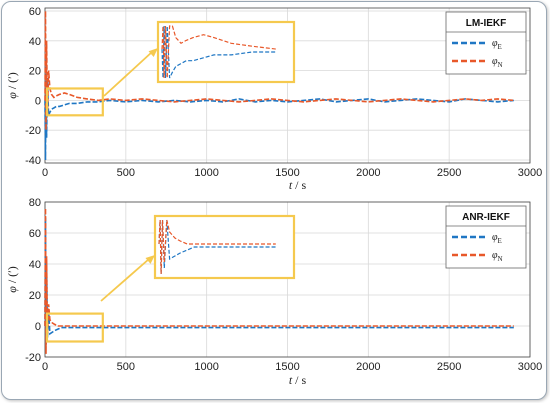 This screenshot has height=403, width=550. Describe the element at coordinates (486, 217) in the screenshot. I see `legend-title: ANR-IEKF` at that location.